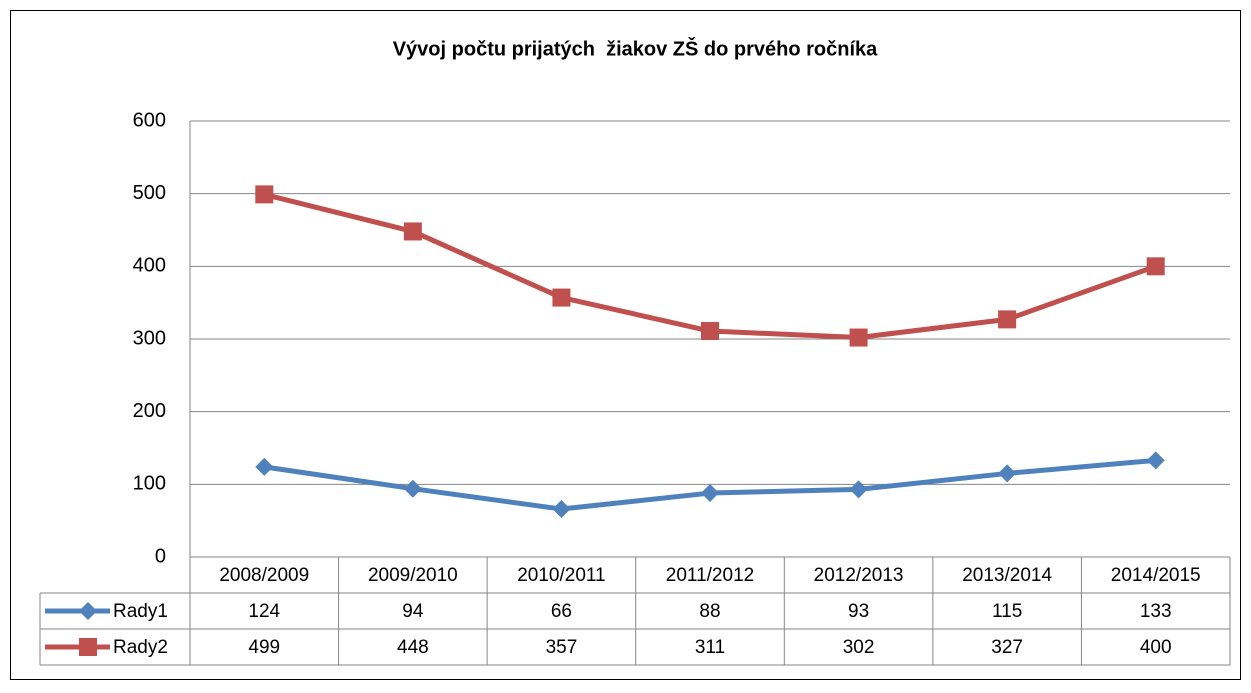 The width and height of the screenshot is (1251, 693). What do you see at coordinates (710, 647) in the screenshot?
I see `table-value: 311` at bounding box center [710, 647].